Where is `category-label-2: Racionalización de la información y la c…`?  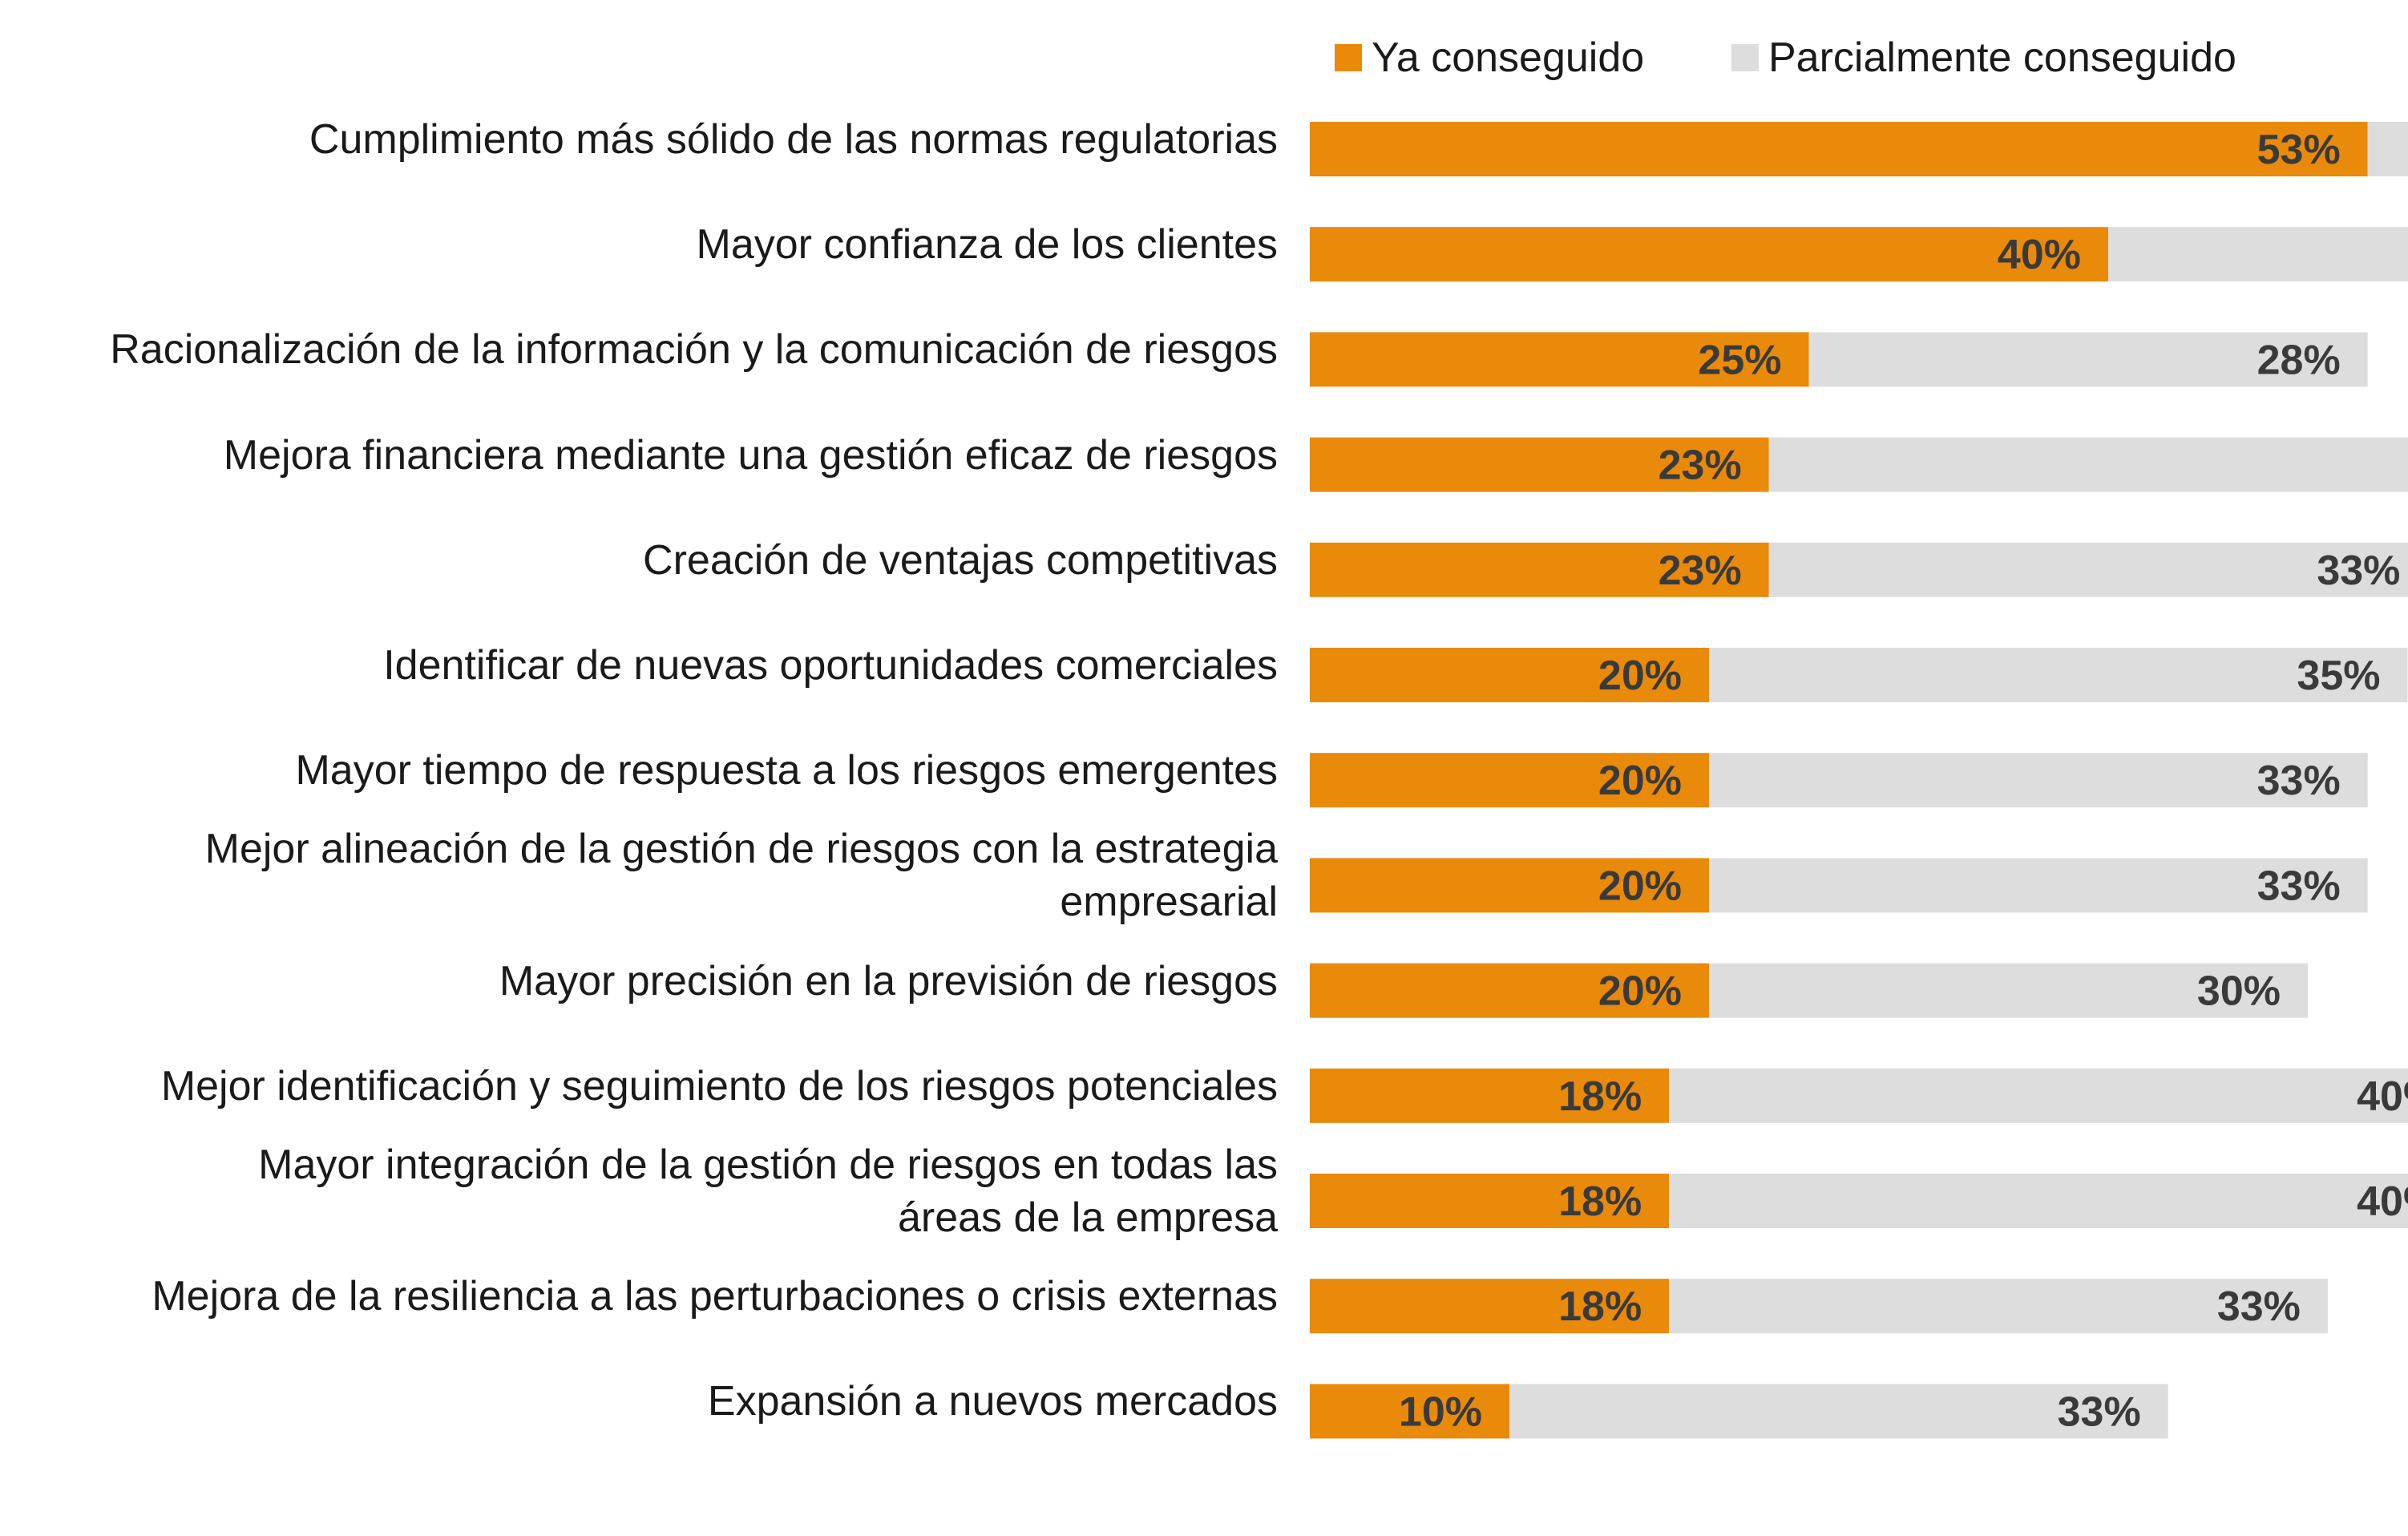 category-label-2: Racionalización de la información y la c… is located at coordinates (694, 350).